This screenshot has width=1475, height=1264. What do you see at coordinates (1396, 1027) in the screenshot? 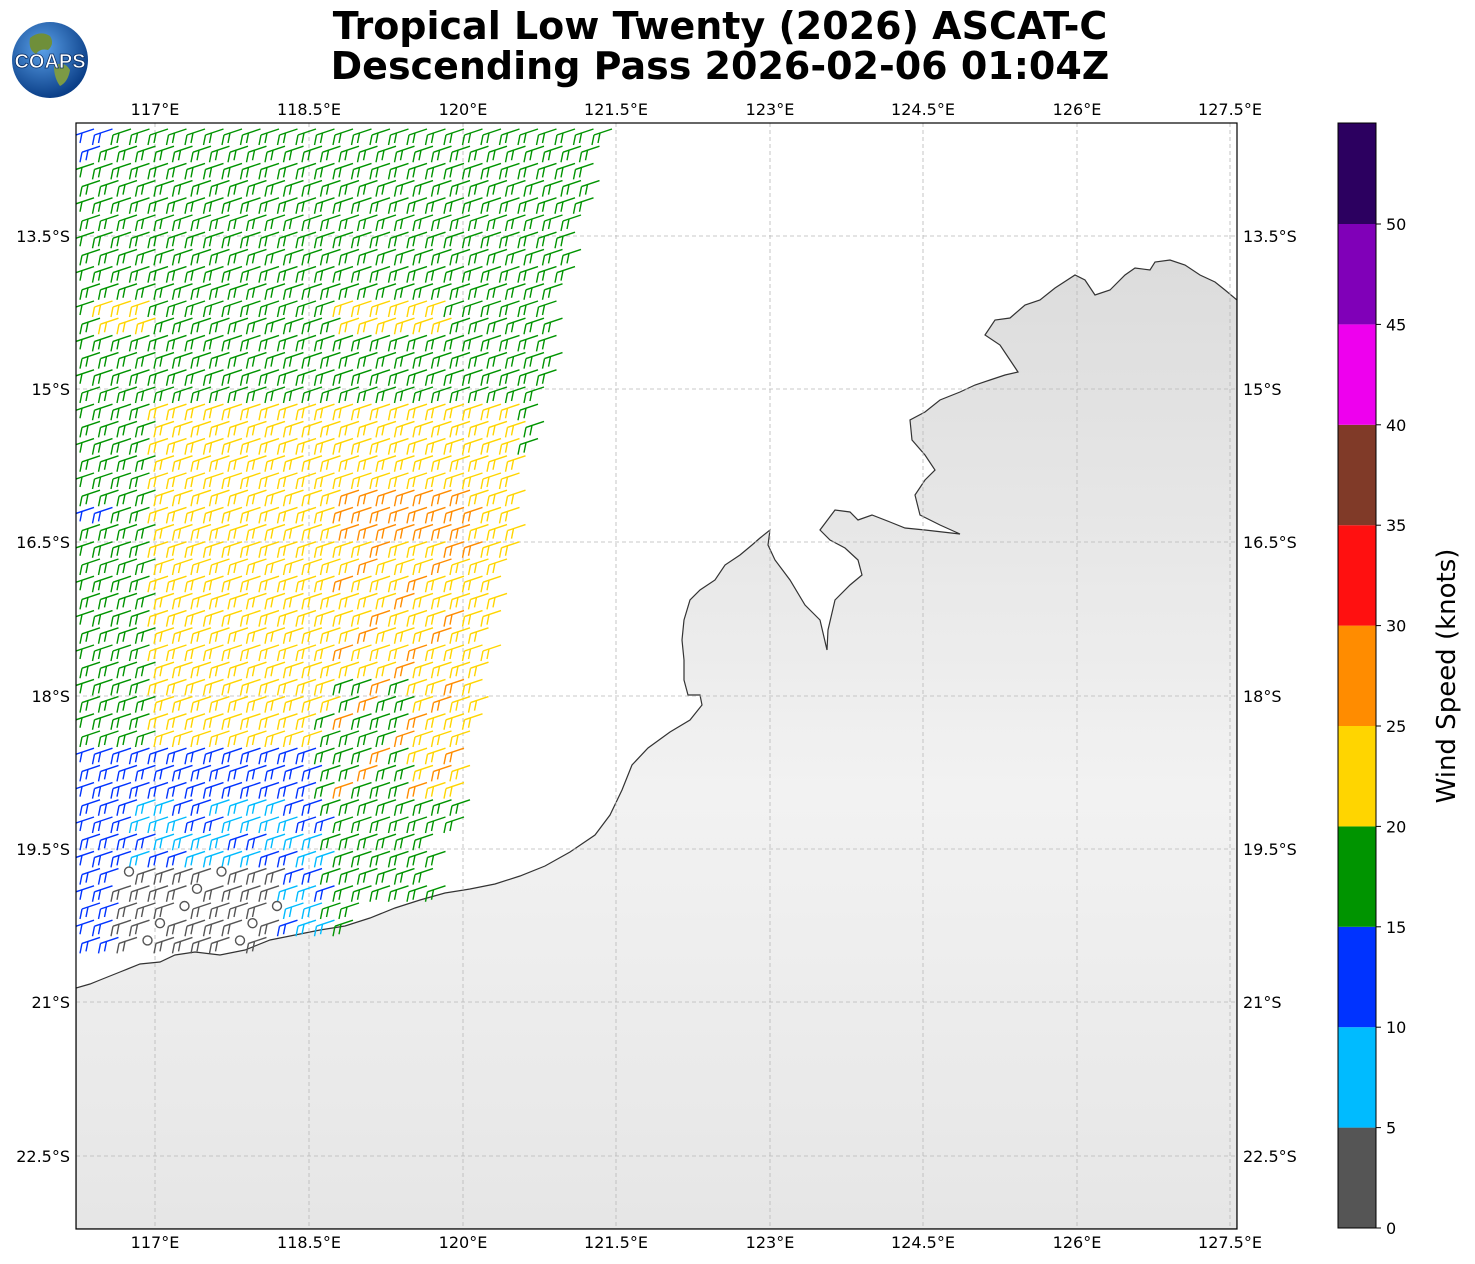
I see `colorbar-tick-label: 10` at bounding box center [1396, 1027].